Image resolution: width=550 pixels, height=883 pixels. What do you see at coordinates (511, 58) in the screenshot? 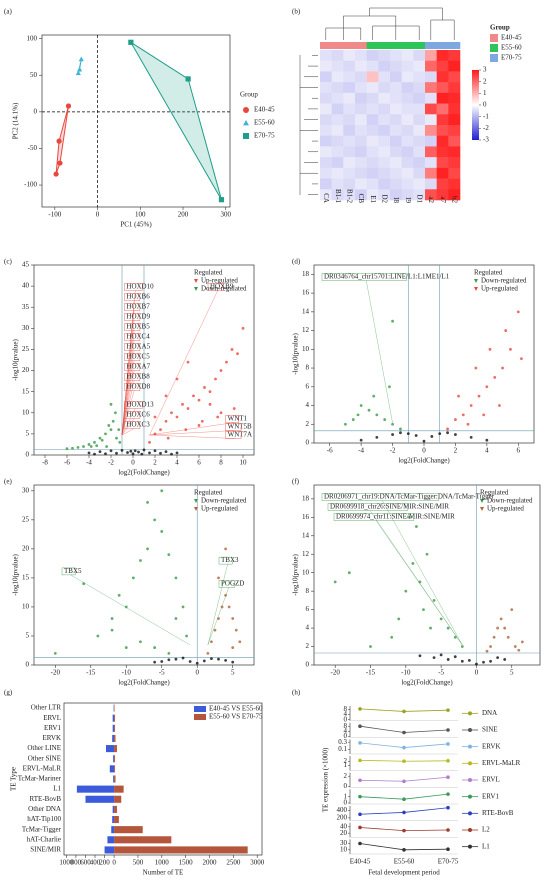
I see `legend-label: E70-75` at bounding box center [511, 58].